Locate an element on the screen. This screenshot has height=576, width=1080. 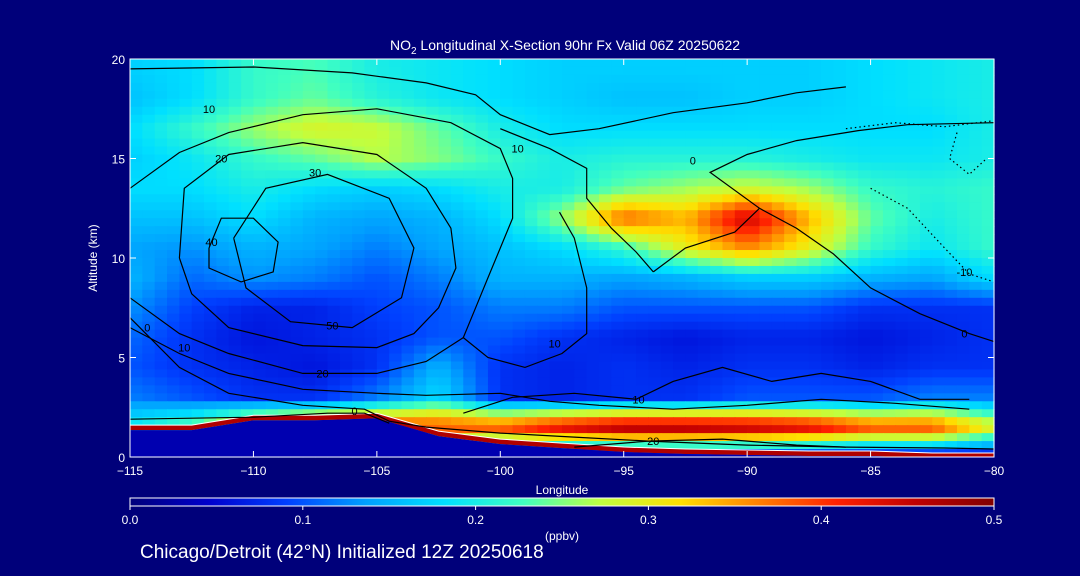
contour-line is located at coordinates (243, 250).